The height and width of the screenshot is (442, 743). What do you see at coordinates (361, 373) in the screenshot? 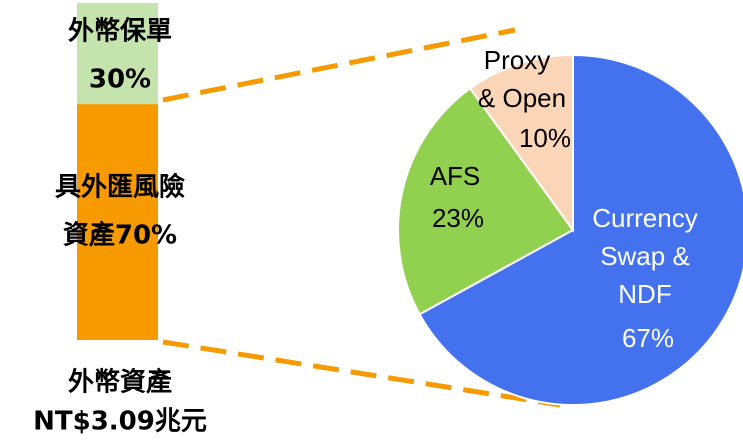
I see `connector-bottom` at bounding box center [361, 373].